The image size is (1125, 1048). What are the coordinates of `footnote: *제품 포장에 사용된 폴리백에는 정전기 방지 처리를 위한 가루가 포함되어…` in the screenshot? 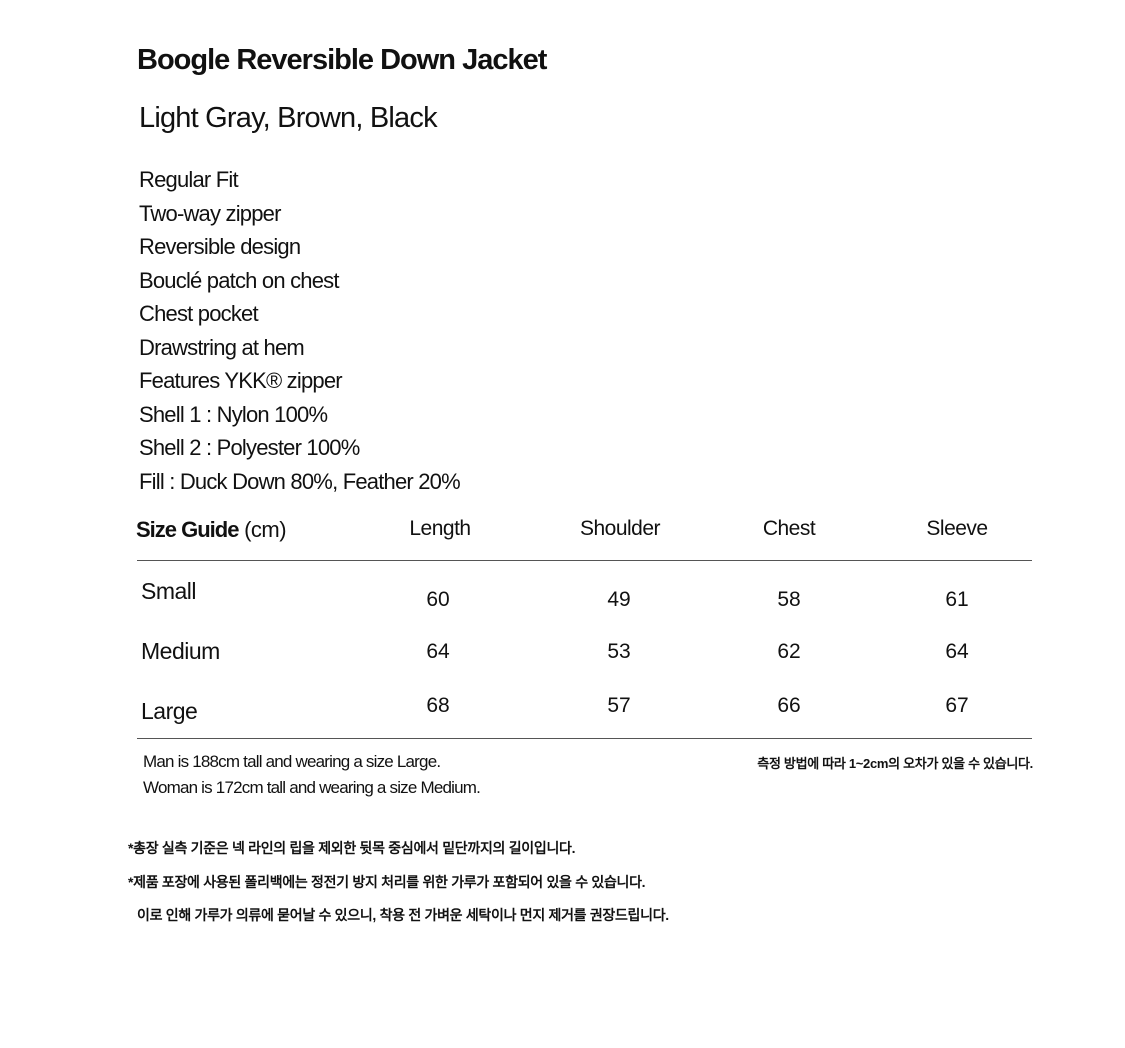 It's located at (387, 882).